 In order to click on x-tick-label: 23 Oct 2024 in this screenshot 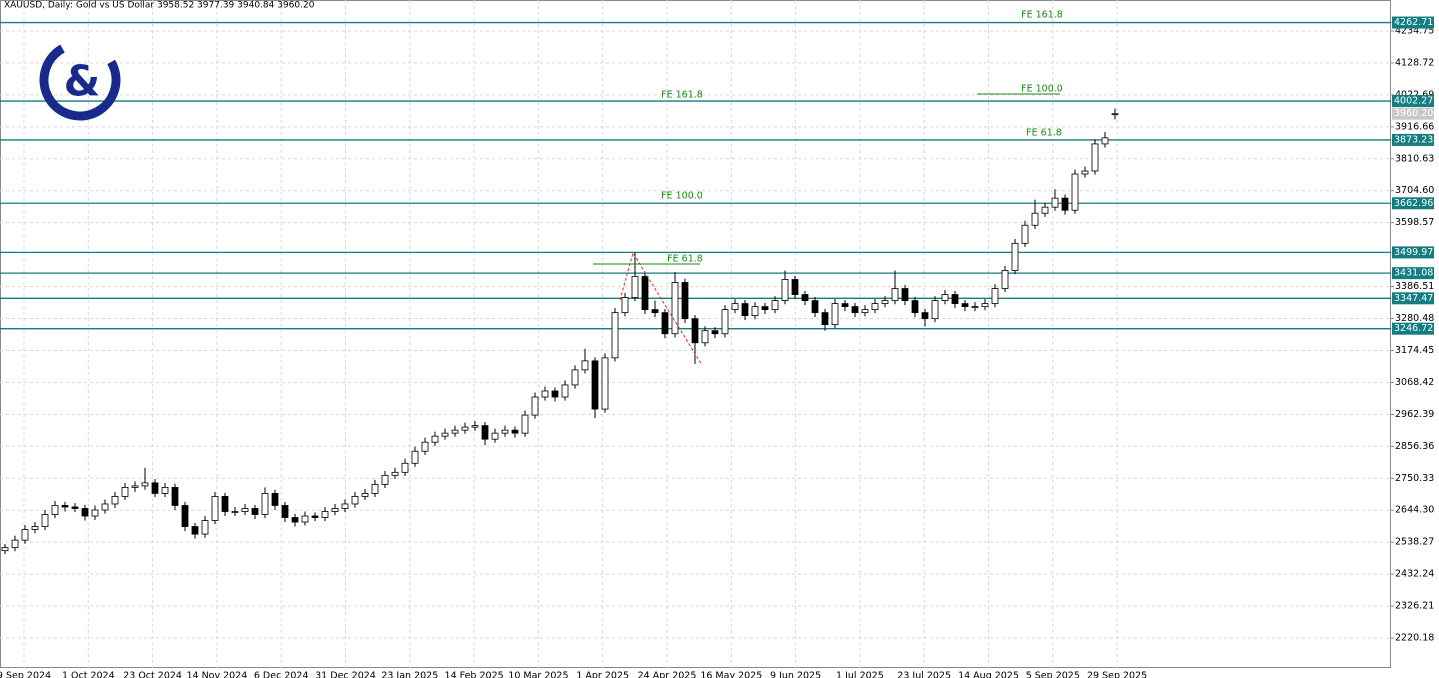, I will do `click(152, 674)`.